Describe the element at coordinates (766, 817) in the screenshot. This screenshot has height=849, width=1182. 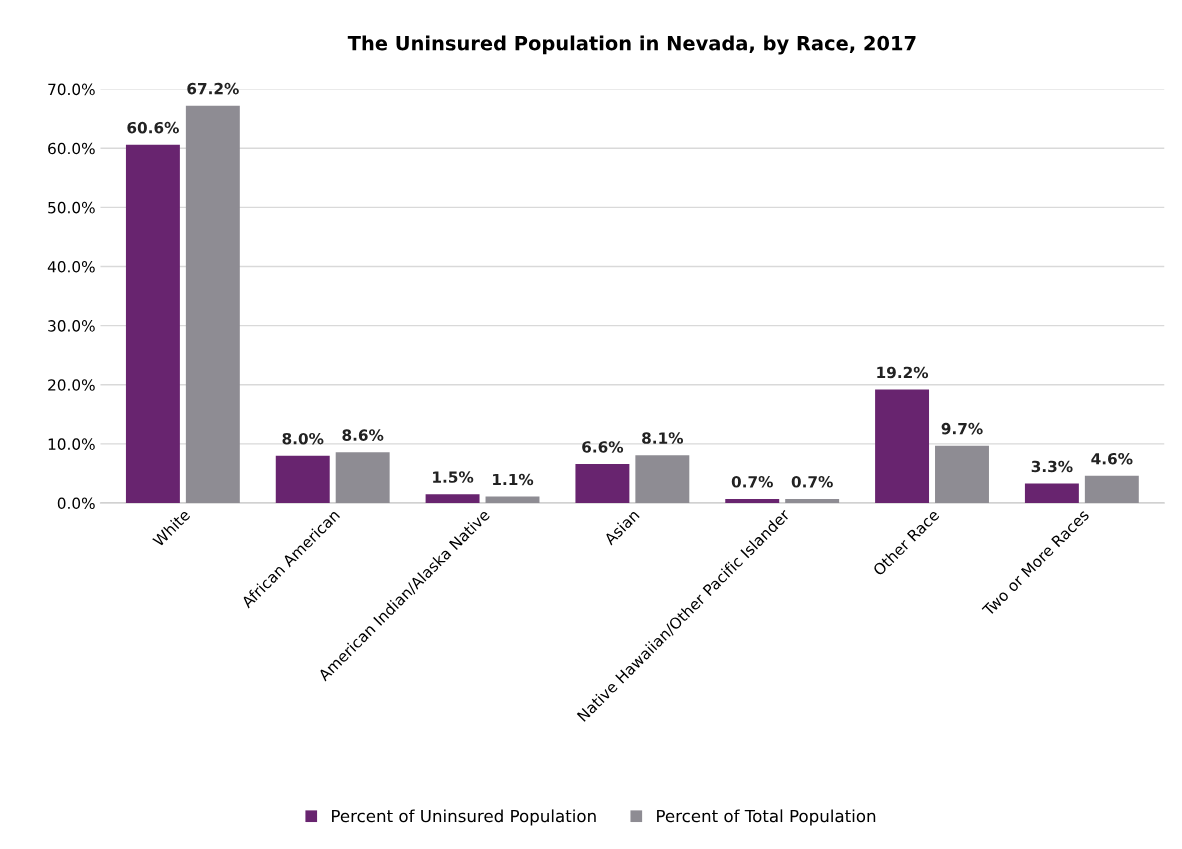
I see `legend-label: Percent of Total Population` at that location.